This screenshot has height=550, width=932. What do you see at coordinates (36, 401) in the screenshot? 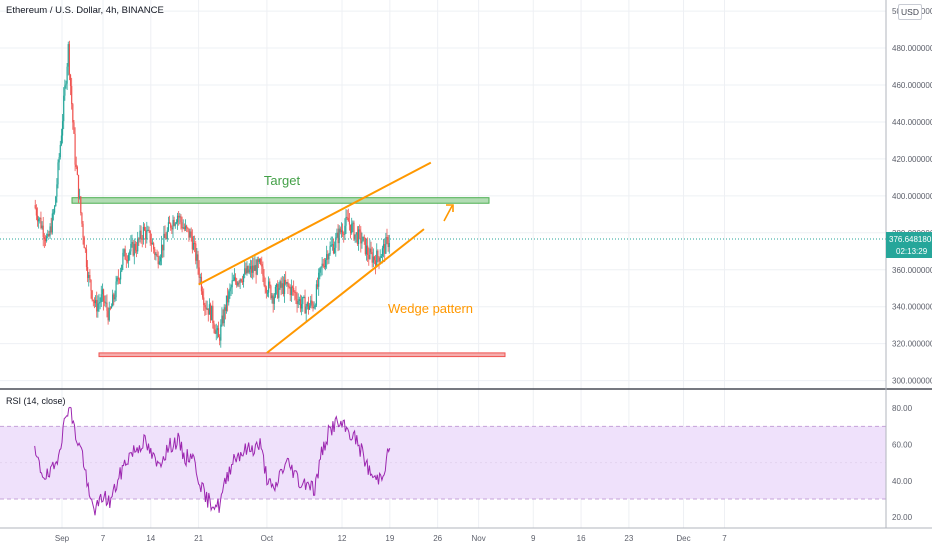
I see `rsi-legend-label: RSI (14, close)` at bounding box center [36, 401].